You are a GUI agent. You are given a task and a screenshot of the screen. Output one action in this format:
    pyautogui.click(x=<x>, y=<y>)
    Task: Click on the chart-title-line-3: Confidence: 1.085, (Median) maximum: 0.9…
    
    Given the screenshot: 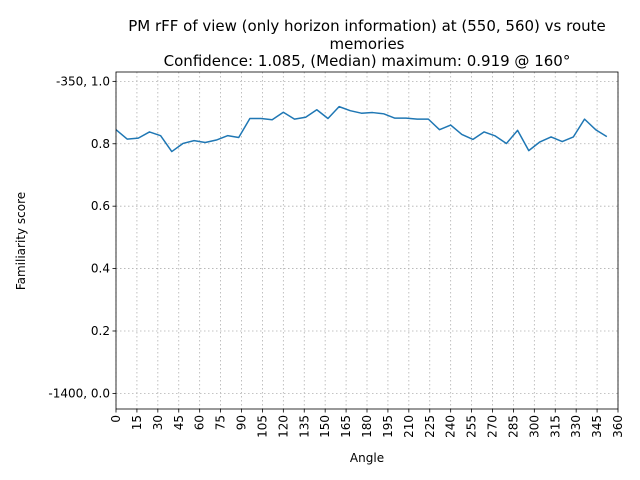 What is the action you would take?
    pyautogui.click(x=367, y=61)
    